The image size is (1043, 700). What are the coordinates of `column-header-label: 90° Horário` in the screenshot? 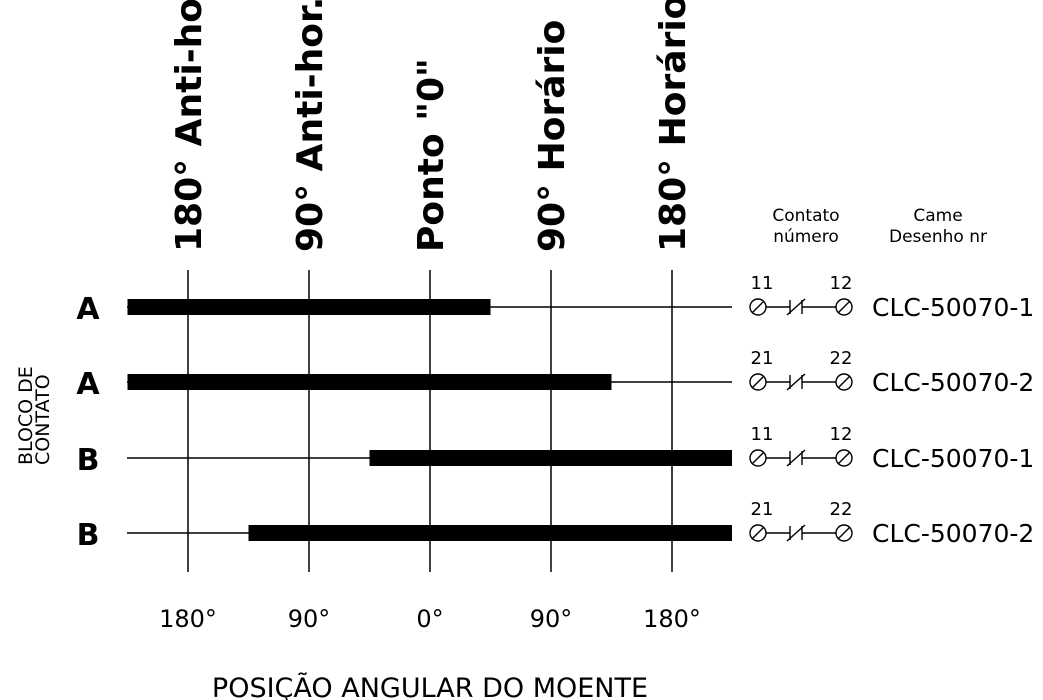 It's located at (552, 136).